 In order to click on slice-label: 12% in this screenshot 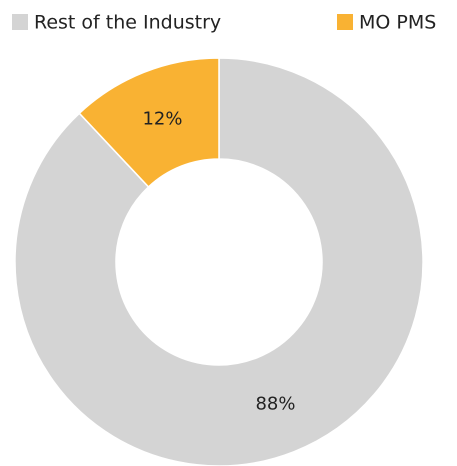, I will do `click(162, 118)`.